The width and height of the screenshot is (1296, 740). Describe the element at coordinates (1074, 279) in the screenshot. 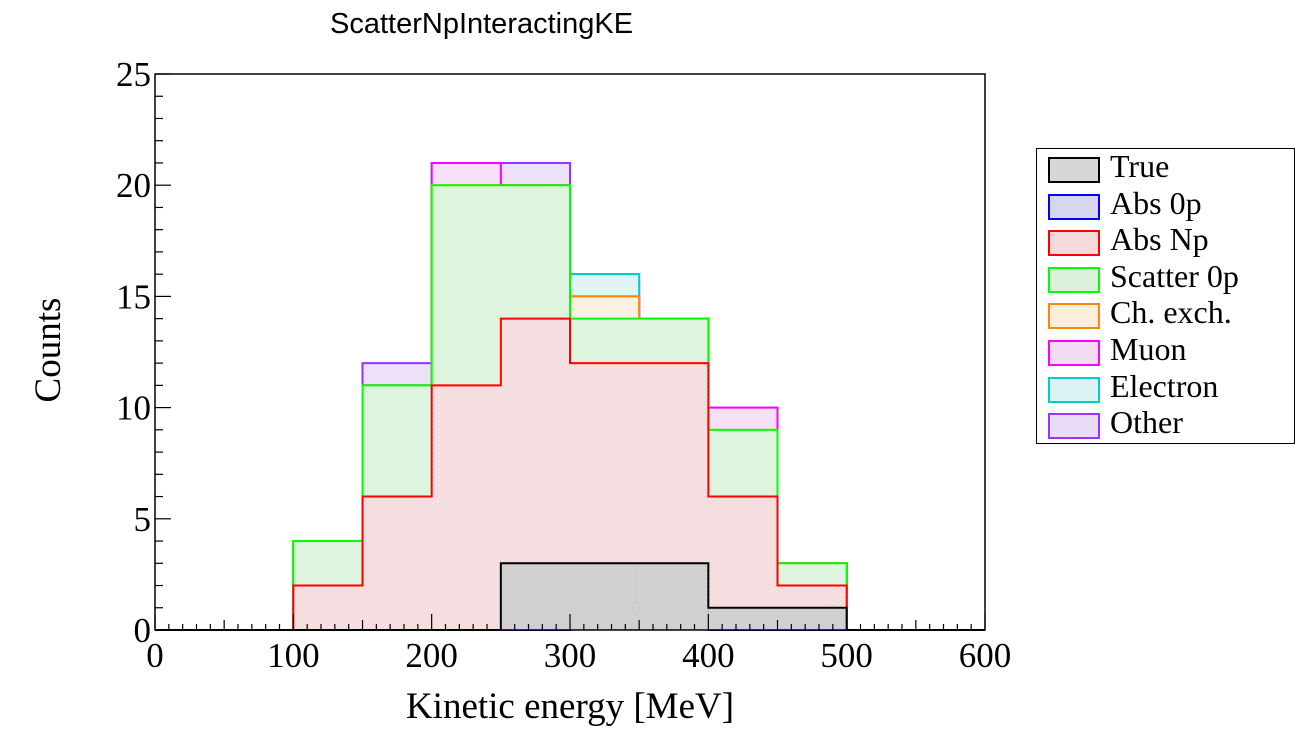

I see `legend-swatch-scatter-0p` at that location.